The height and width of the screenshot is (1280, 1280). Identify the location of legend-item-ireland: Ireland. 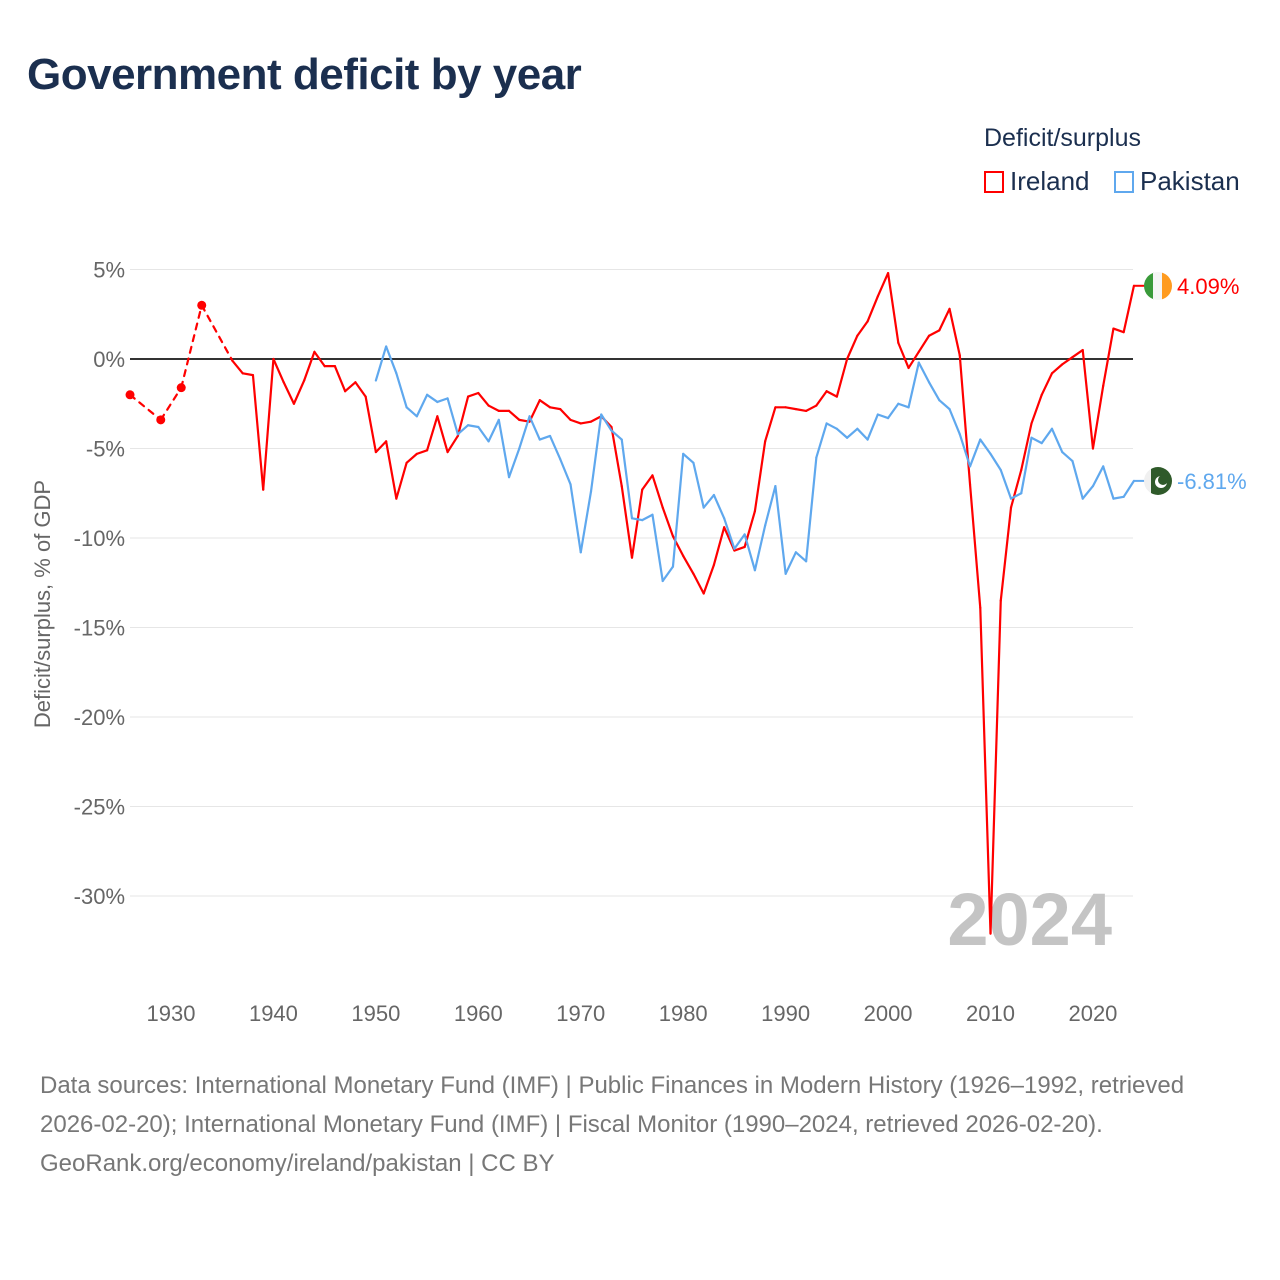
(1037, 181).